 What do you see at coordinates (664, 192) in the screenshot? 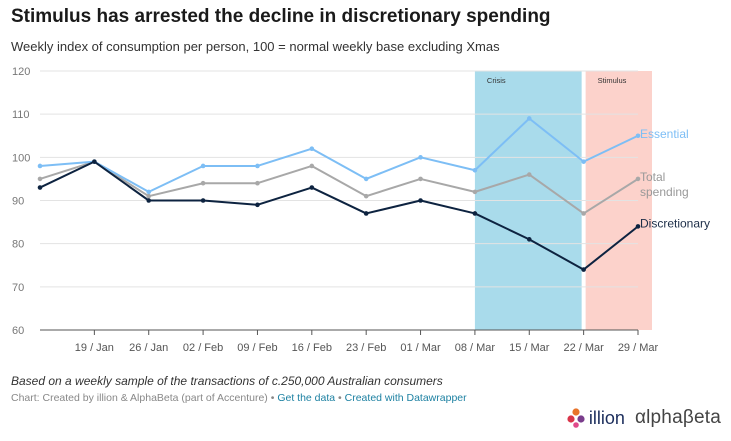
I see `legend-label-total-line2: spending` at bounding box center [664, 192].